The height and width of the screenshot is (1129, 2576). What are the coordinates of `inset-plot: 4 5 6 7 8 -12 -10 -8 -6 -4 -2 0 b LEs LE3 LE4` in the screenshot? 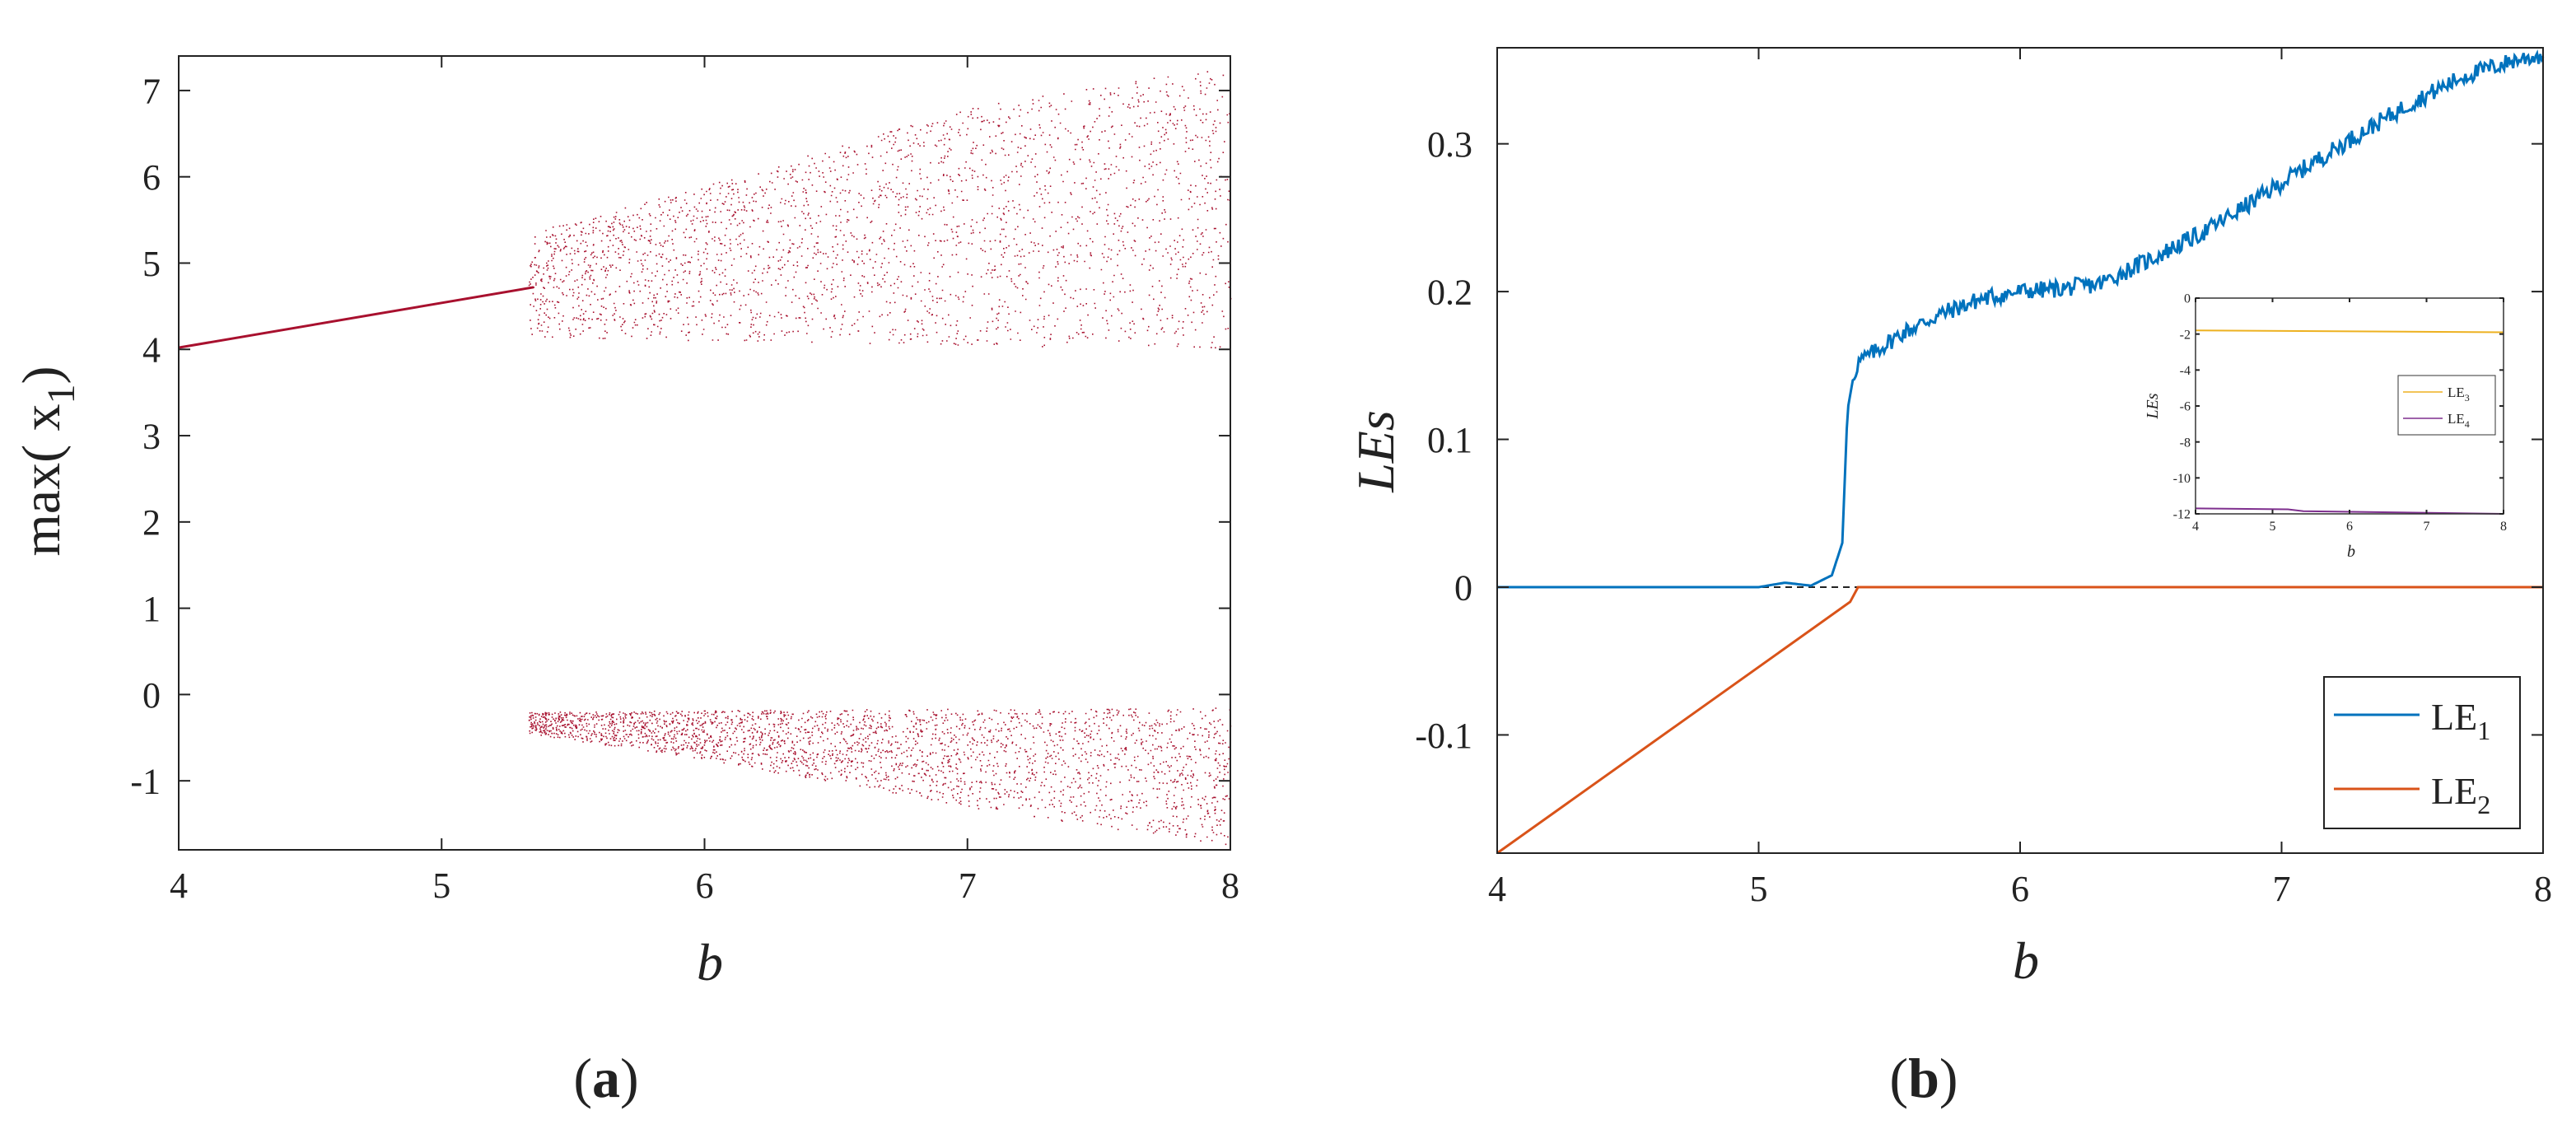 It's located at (2325, 426).